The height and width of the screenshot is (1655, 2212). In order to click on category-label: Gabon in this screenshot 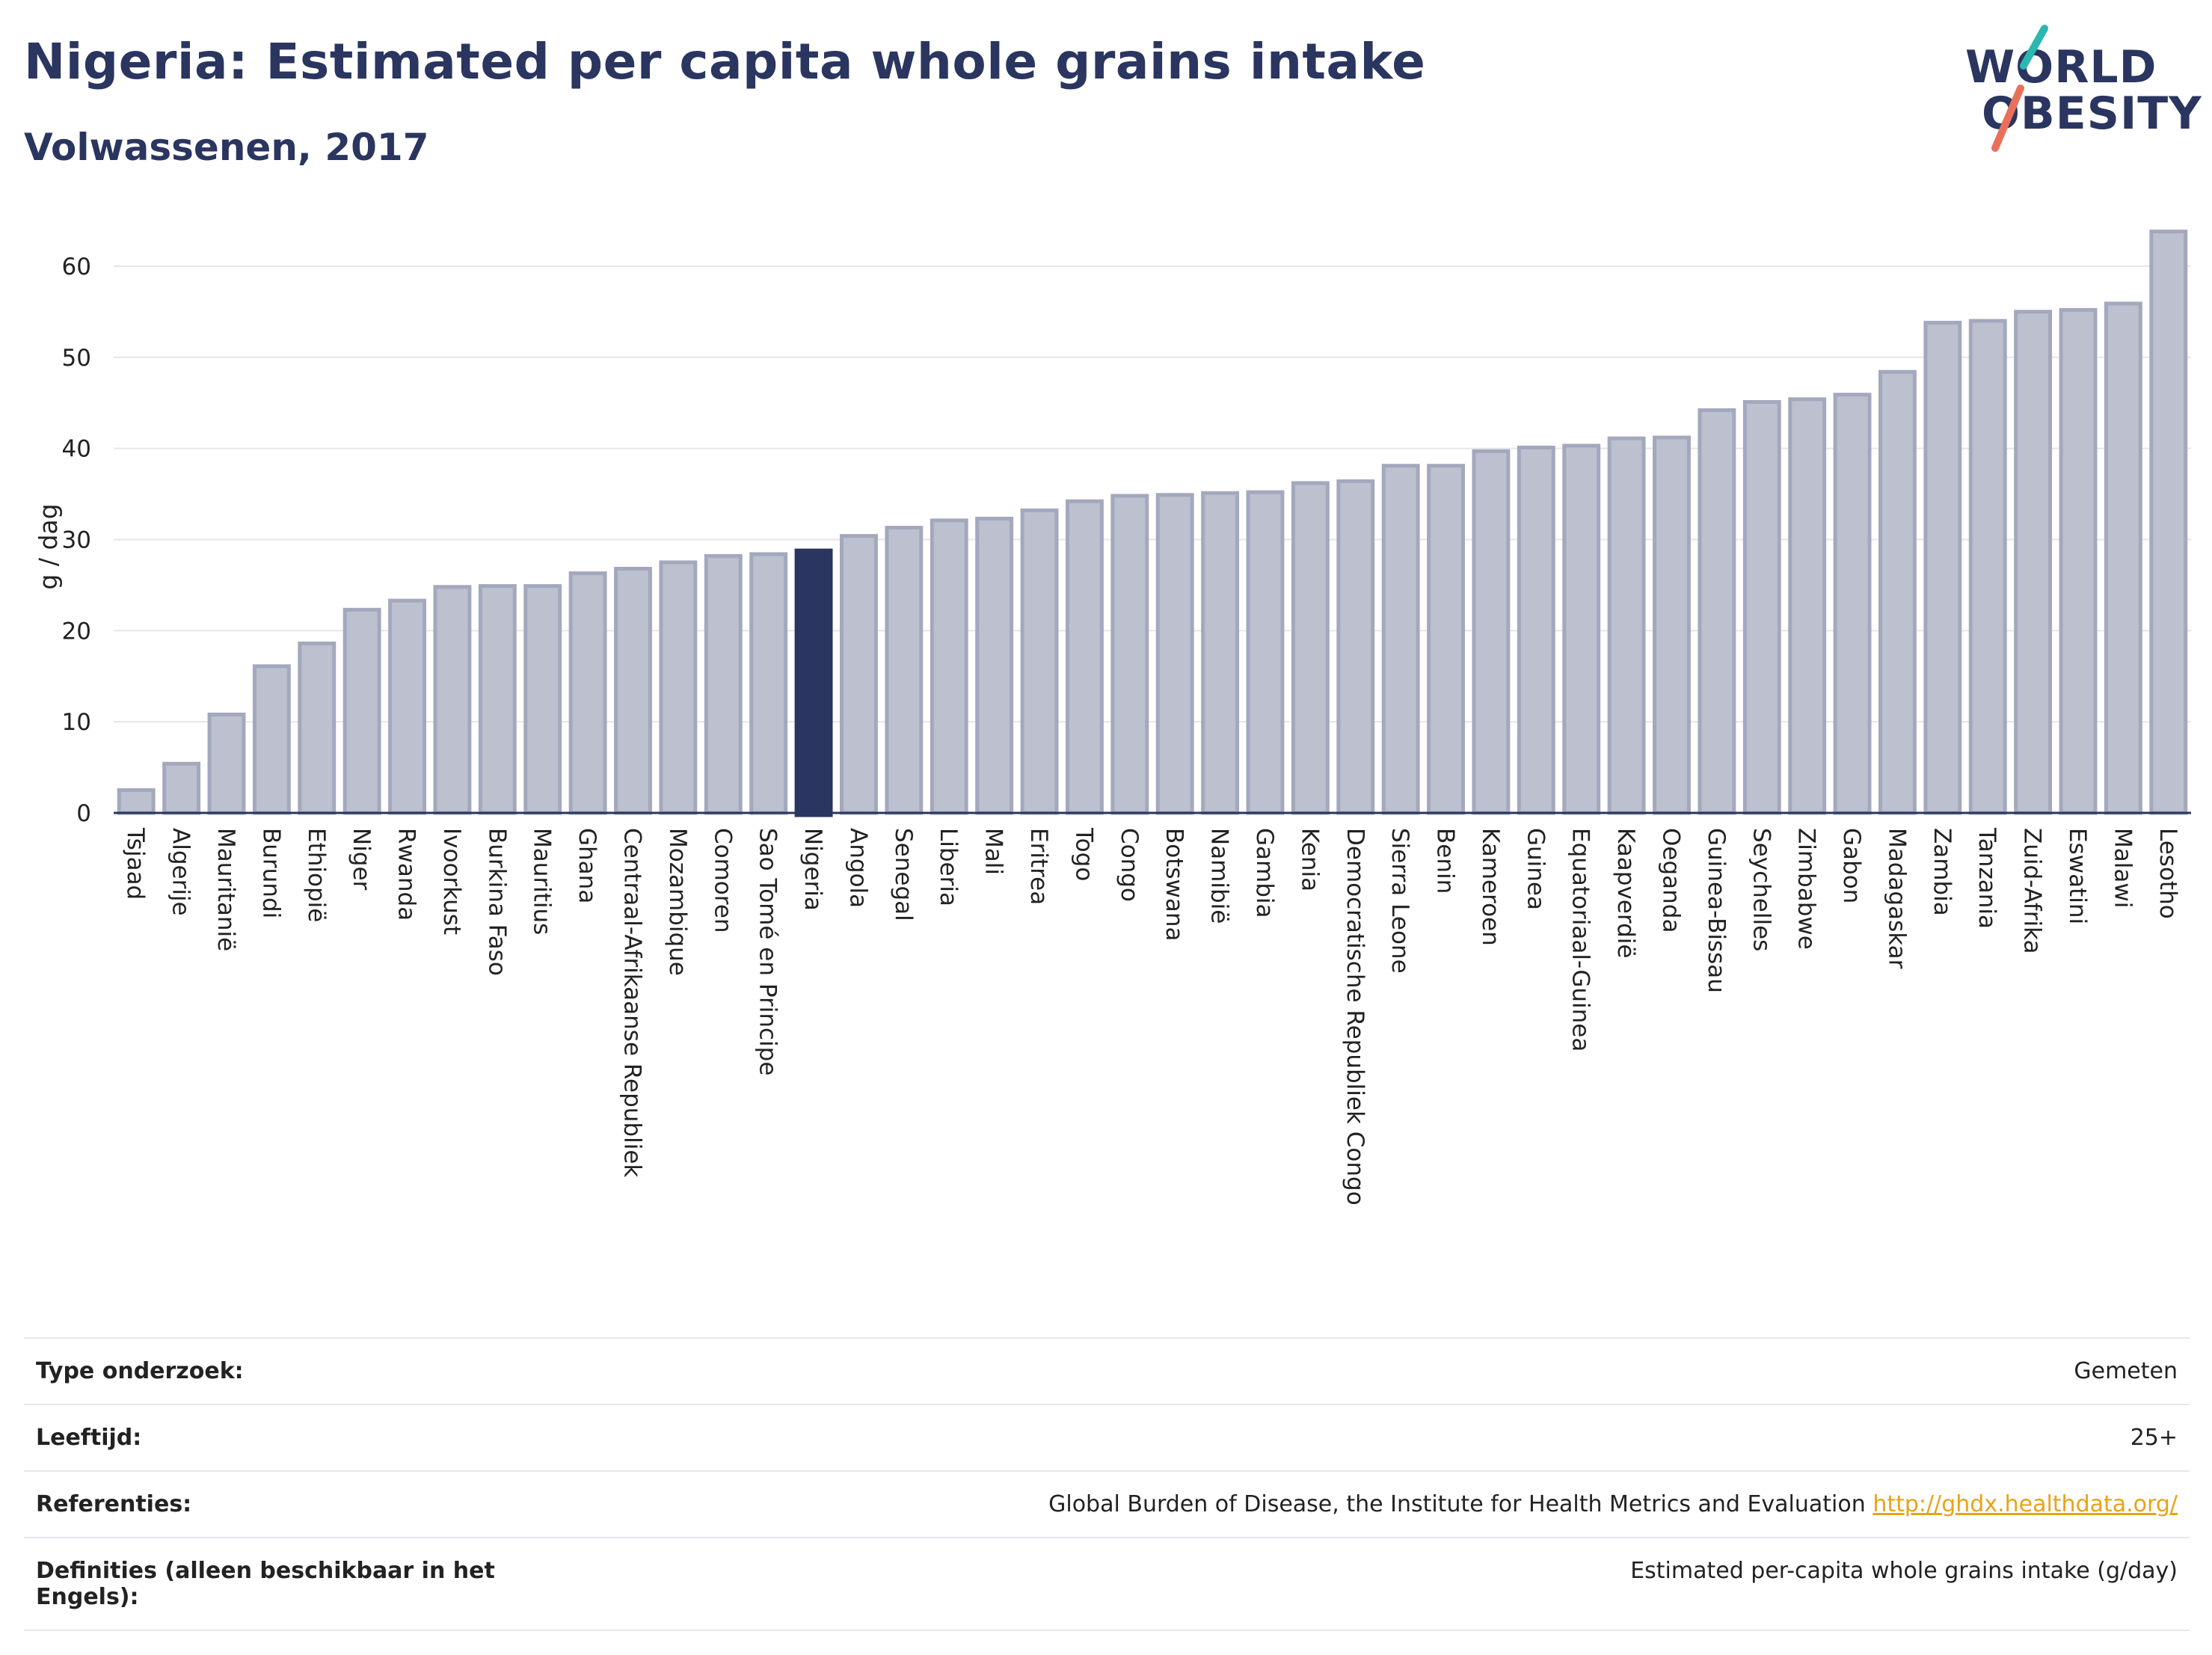, I will do `click(1851, 865)`.